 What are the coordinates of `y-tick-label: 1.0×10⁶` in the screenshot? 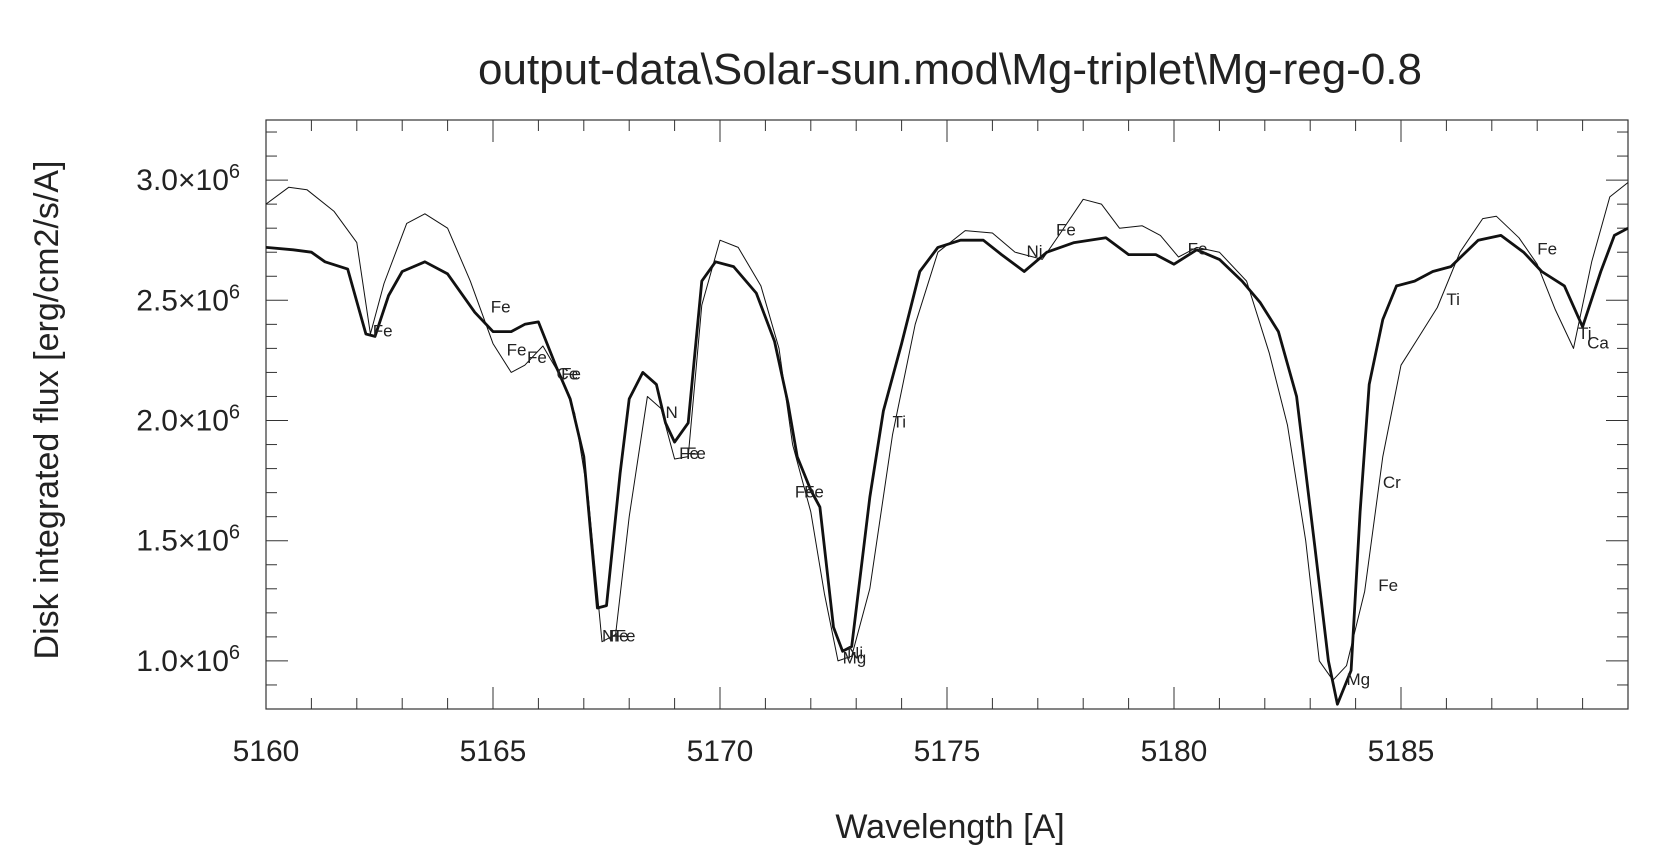 It's located at (188, 660).